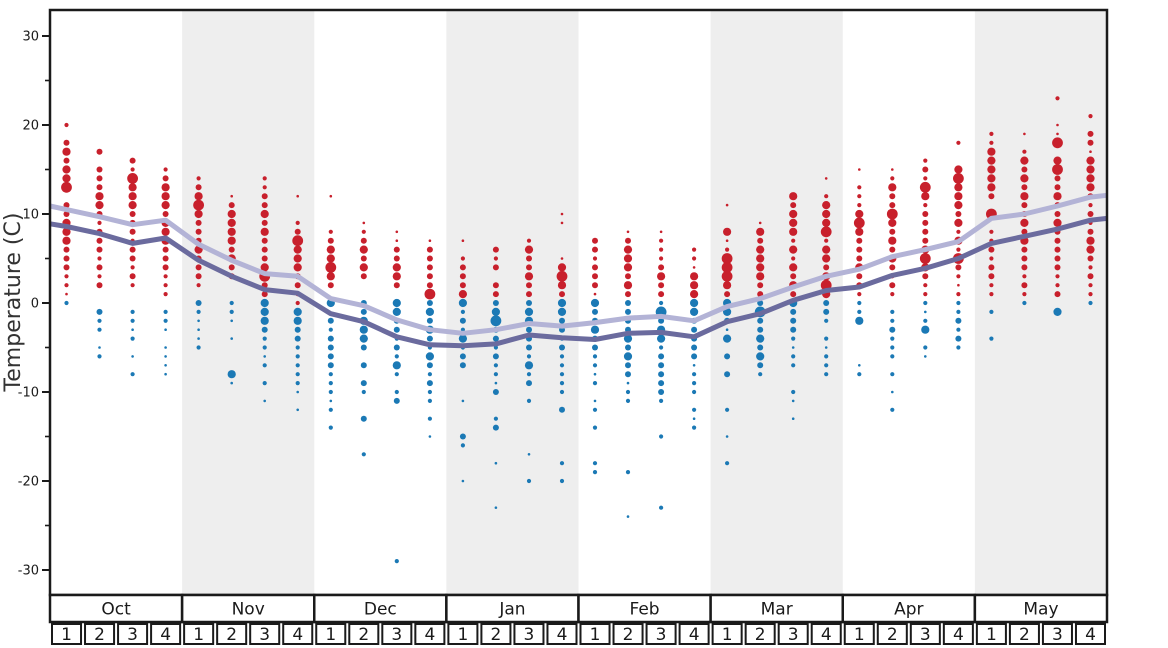  What do you see at coordinates (28, 482) in the screenshot?
I see `y-tick-label: -20` at bounding box center [28, 482].